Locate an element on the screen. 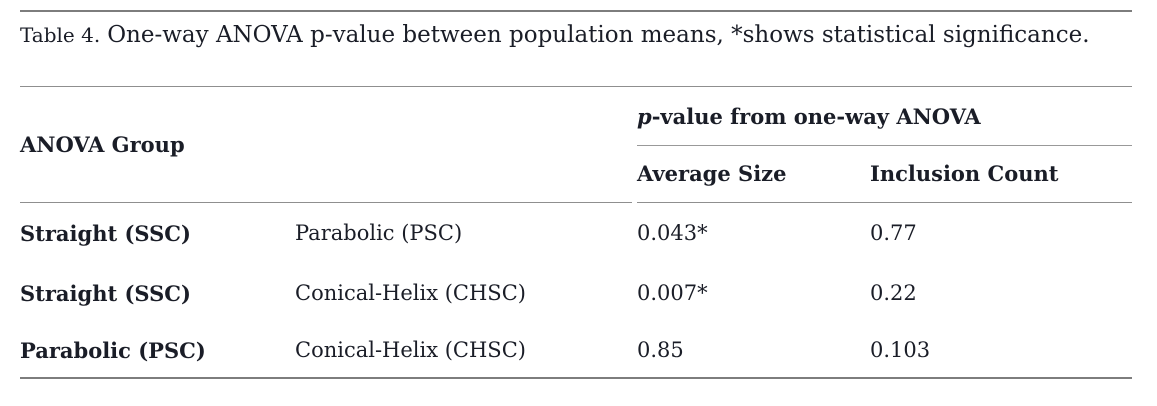  subheader-row: Average Size Inclusion Count is located at coordinates (884, 173).